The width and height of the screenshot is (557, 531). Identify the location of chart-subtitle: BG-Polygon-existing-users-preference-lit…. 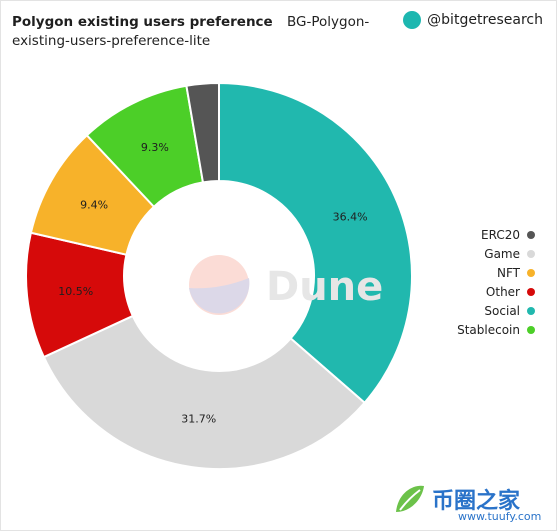
(191, 31).